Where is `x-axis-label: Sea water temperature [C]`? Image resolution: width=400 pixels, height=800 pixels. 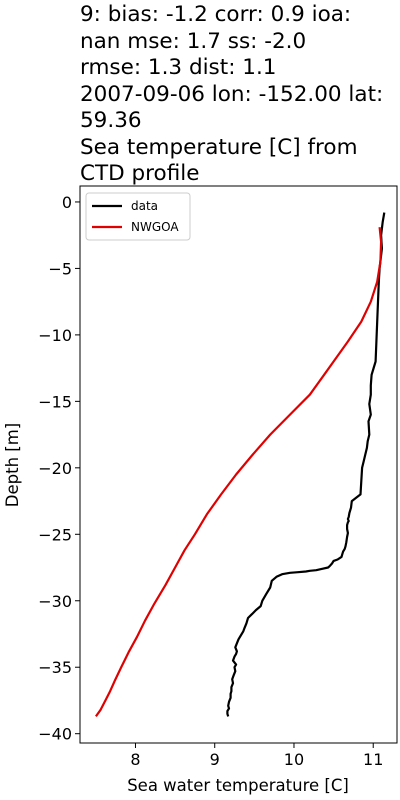 x-axis-label: Sea water temperature [C] is located at coordinates (238, 785).